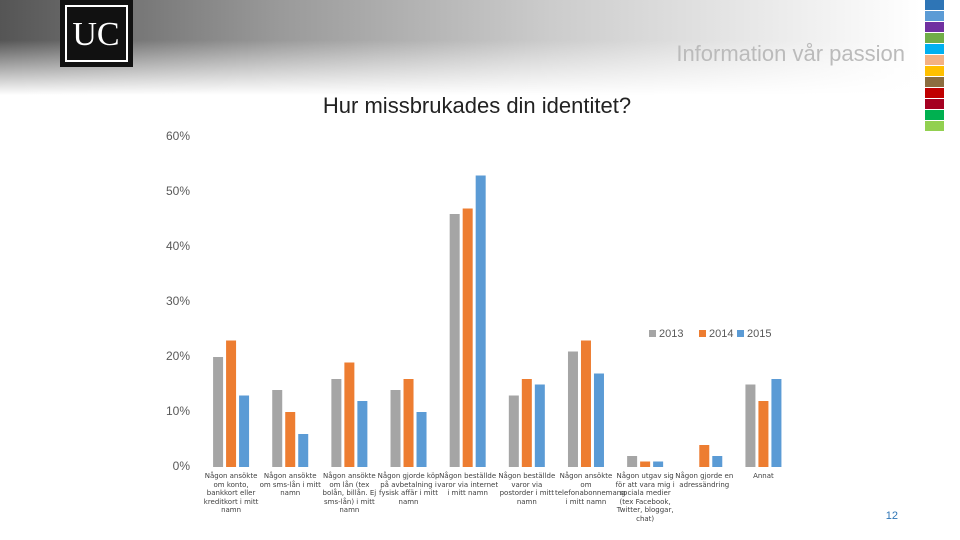  I want to click on y-tick-label: 20%, so click(178, 356).